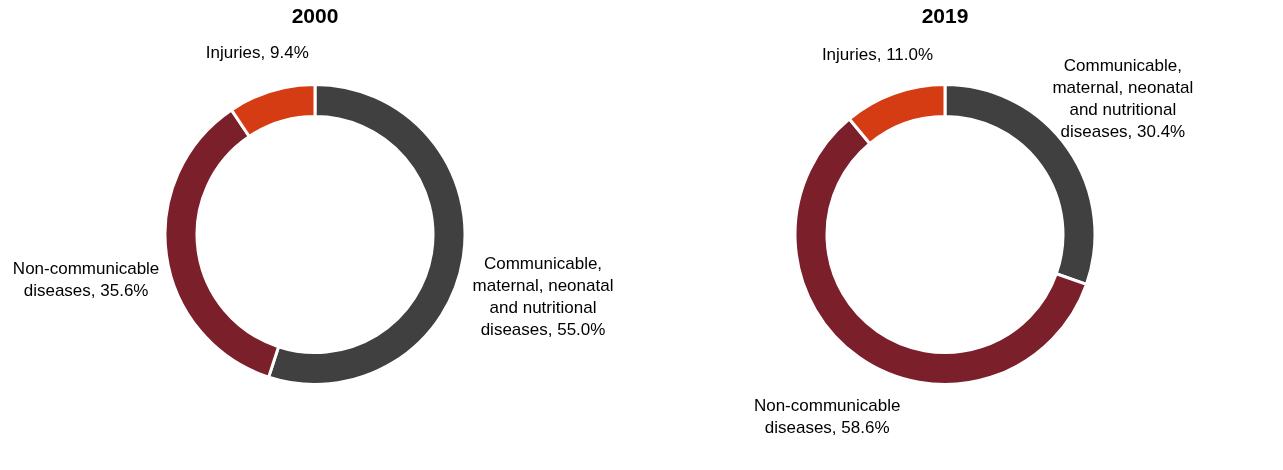 The width and height of the screenshot is (1283, 470). What do you see at coordinates (86, 280) in the screenshot?
I see `slice-label: Non-communicable diseases, 35.6%` at bounding box center [86, 280].